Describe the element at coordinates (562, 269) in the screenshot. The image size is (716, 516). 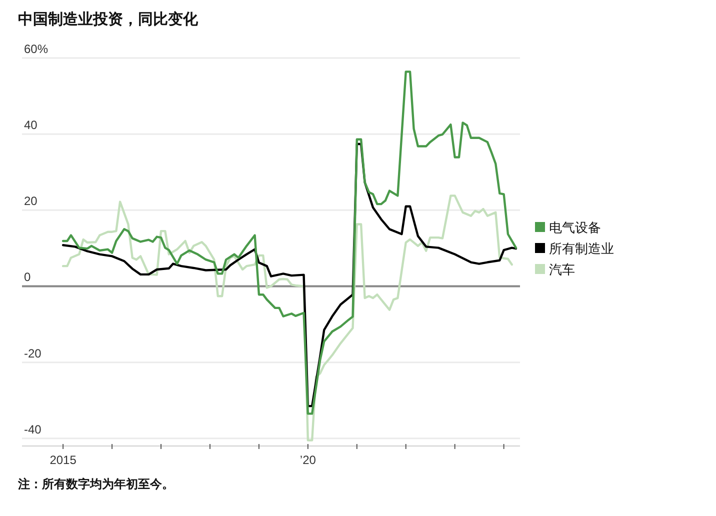
I see `legend-label: 汽车` at that location.